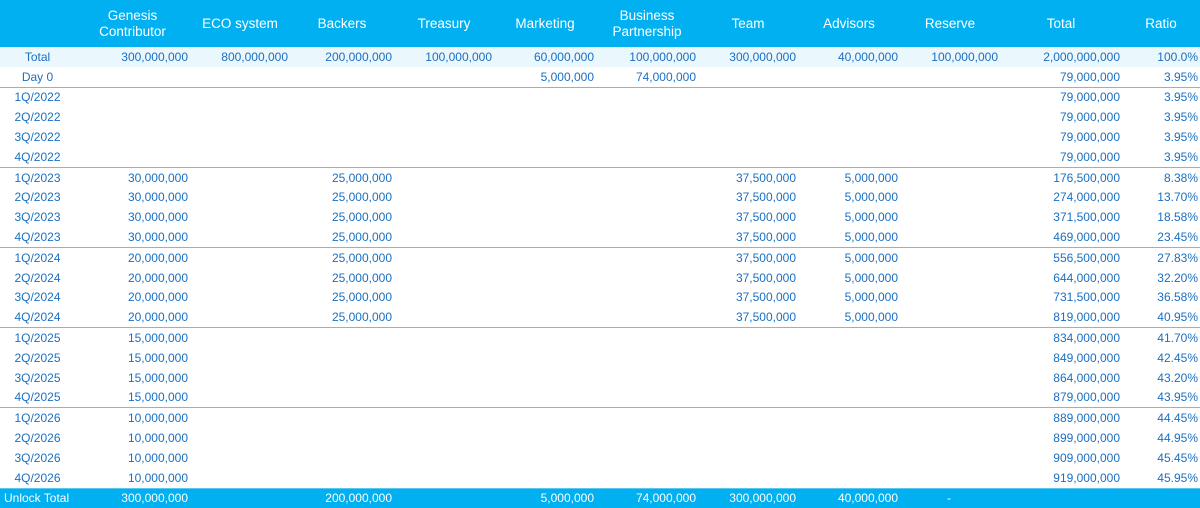  I want to click on cell-total: 864,000,000, so click(1086, 377).